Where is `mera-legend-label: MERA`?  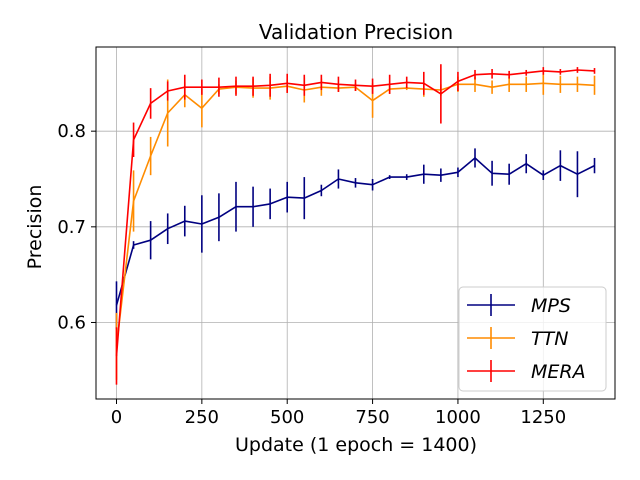 mera-legend-label: MERA is located at coordinates (558, 372).